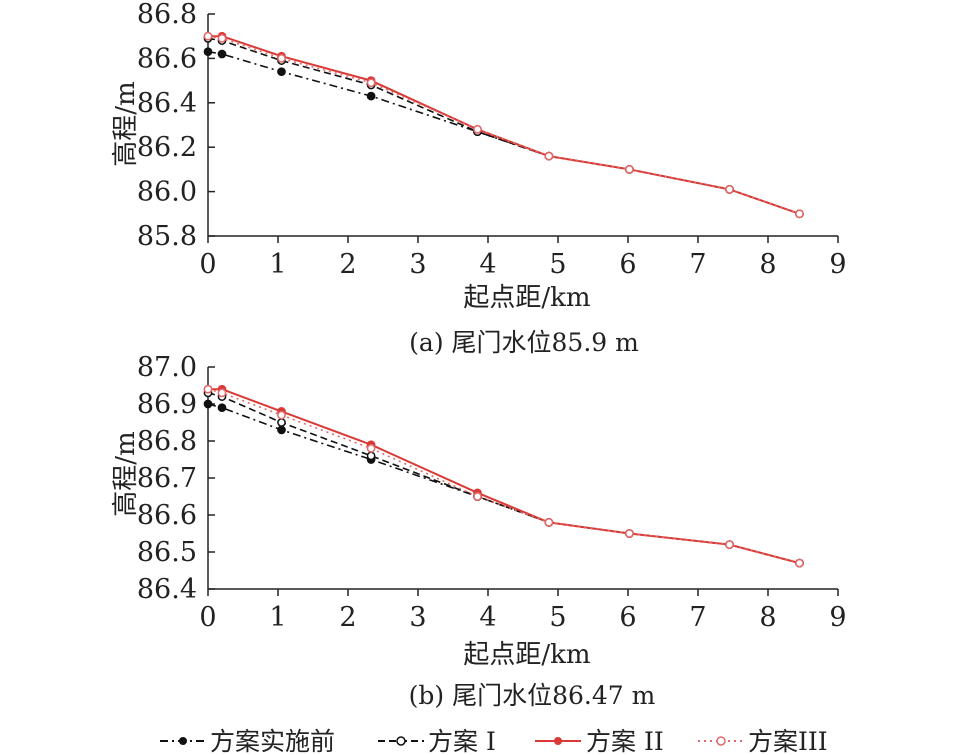 The width and height of the screenshot is (957, 755). What do you see at coordinates (167, 404) in the screenshot?
I see `y-tick-label: 86.9` at bounding box center [167, 404].